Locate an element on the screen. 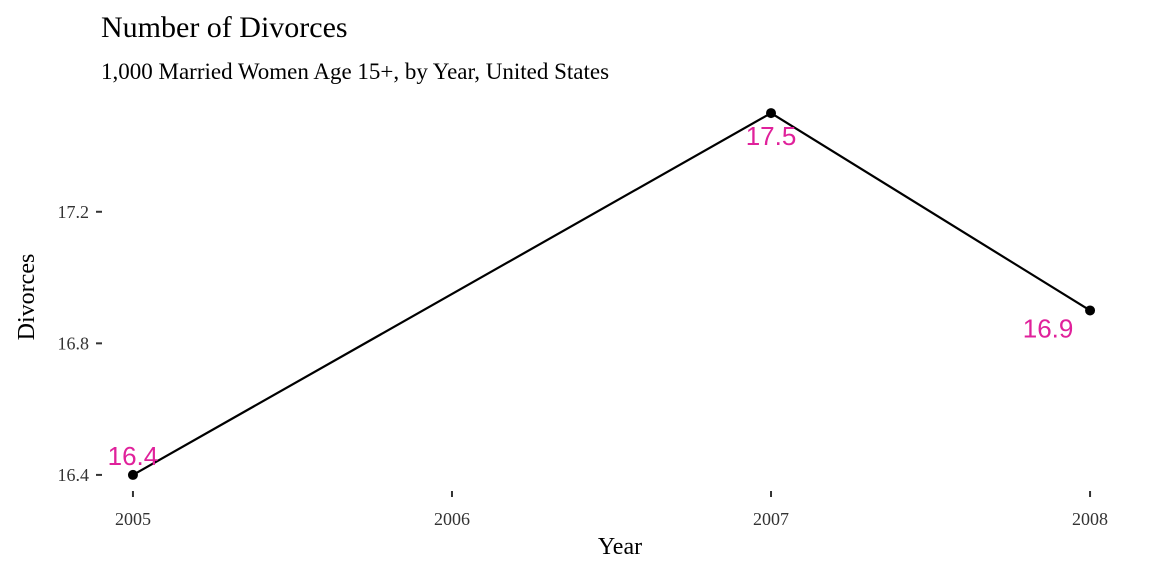  data-label: 17.5 is located at coordinates (771, 136).